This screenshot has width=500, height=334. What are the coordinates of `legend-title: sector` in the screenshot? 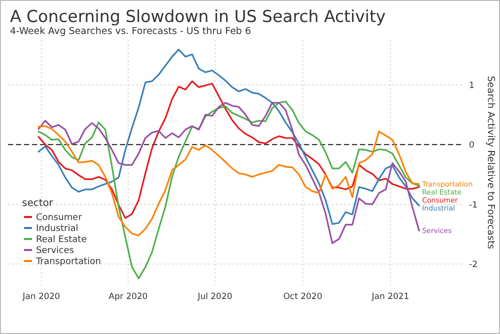 It's located at (38, 203).